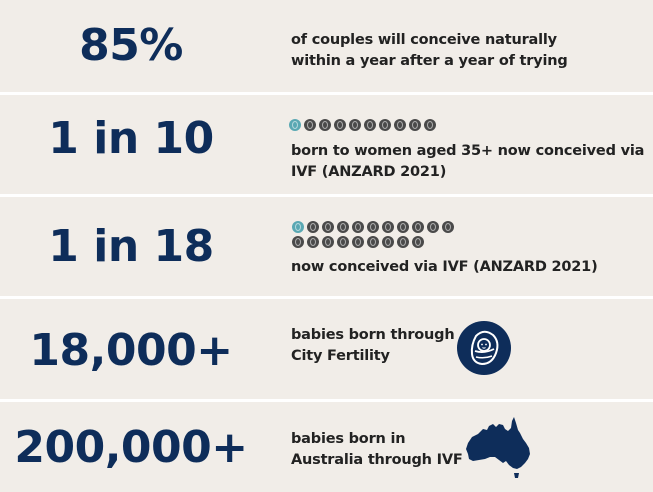 The width and height of the screenshot is (653, 492). What do you see at coordinates (377, 450) in the screenshot?
I see `stat-description: babies born in Australia through IVF` at bounding box center [377, 450].